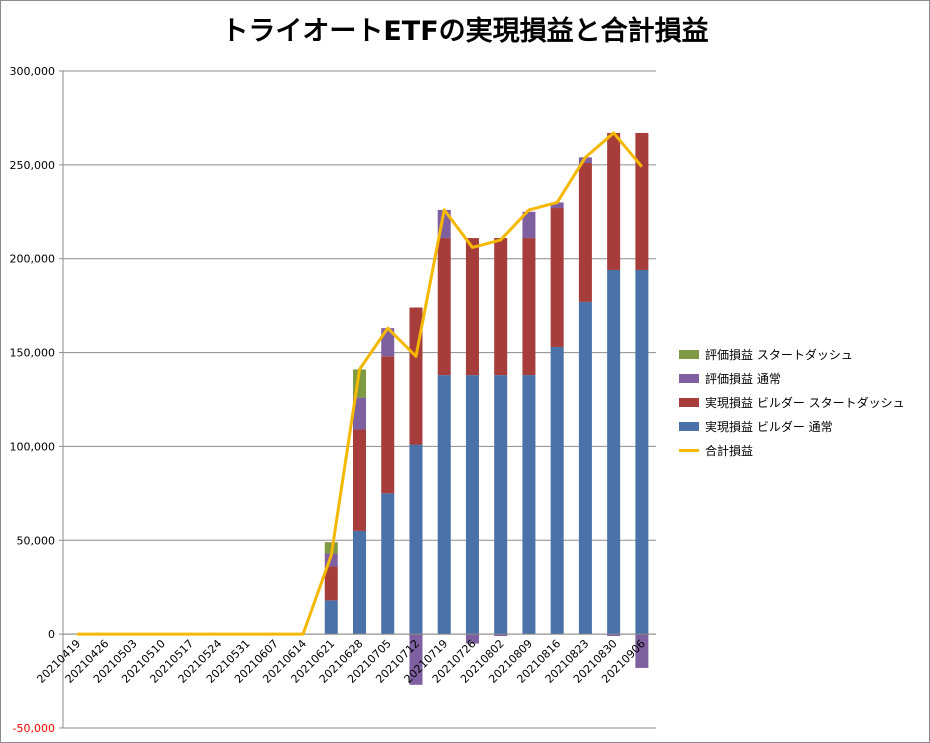  What do you see at coordinates (779, 354) in the screenshot?
I see `legend-label: 評価損益 スタートダッシュ` at bounding box center [779, 354].